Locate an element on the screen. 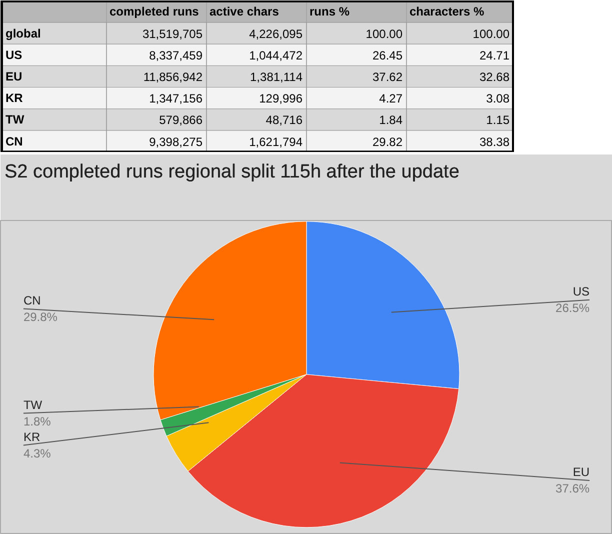 The height and width of the screenshot is (534, 612). data-label: 129,996 is located at coordinates (281, 99).